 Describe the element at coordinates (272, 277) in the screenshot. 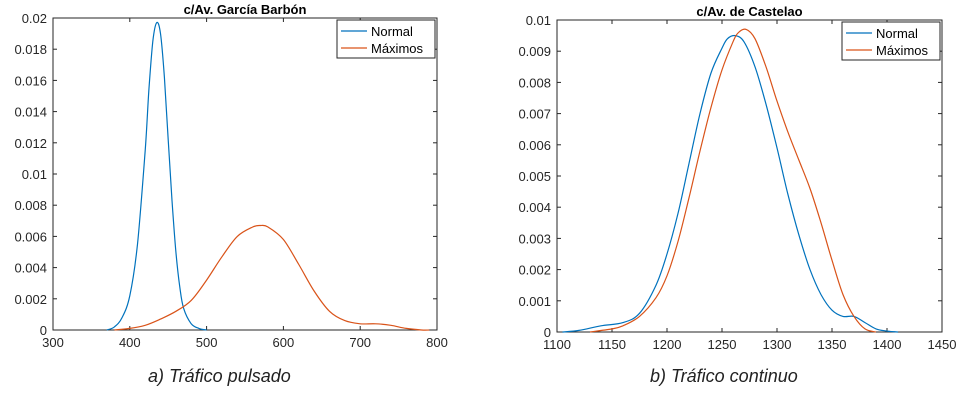

I see `series-line-maximos` at that location.